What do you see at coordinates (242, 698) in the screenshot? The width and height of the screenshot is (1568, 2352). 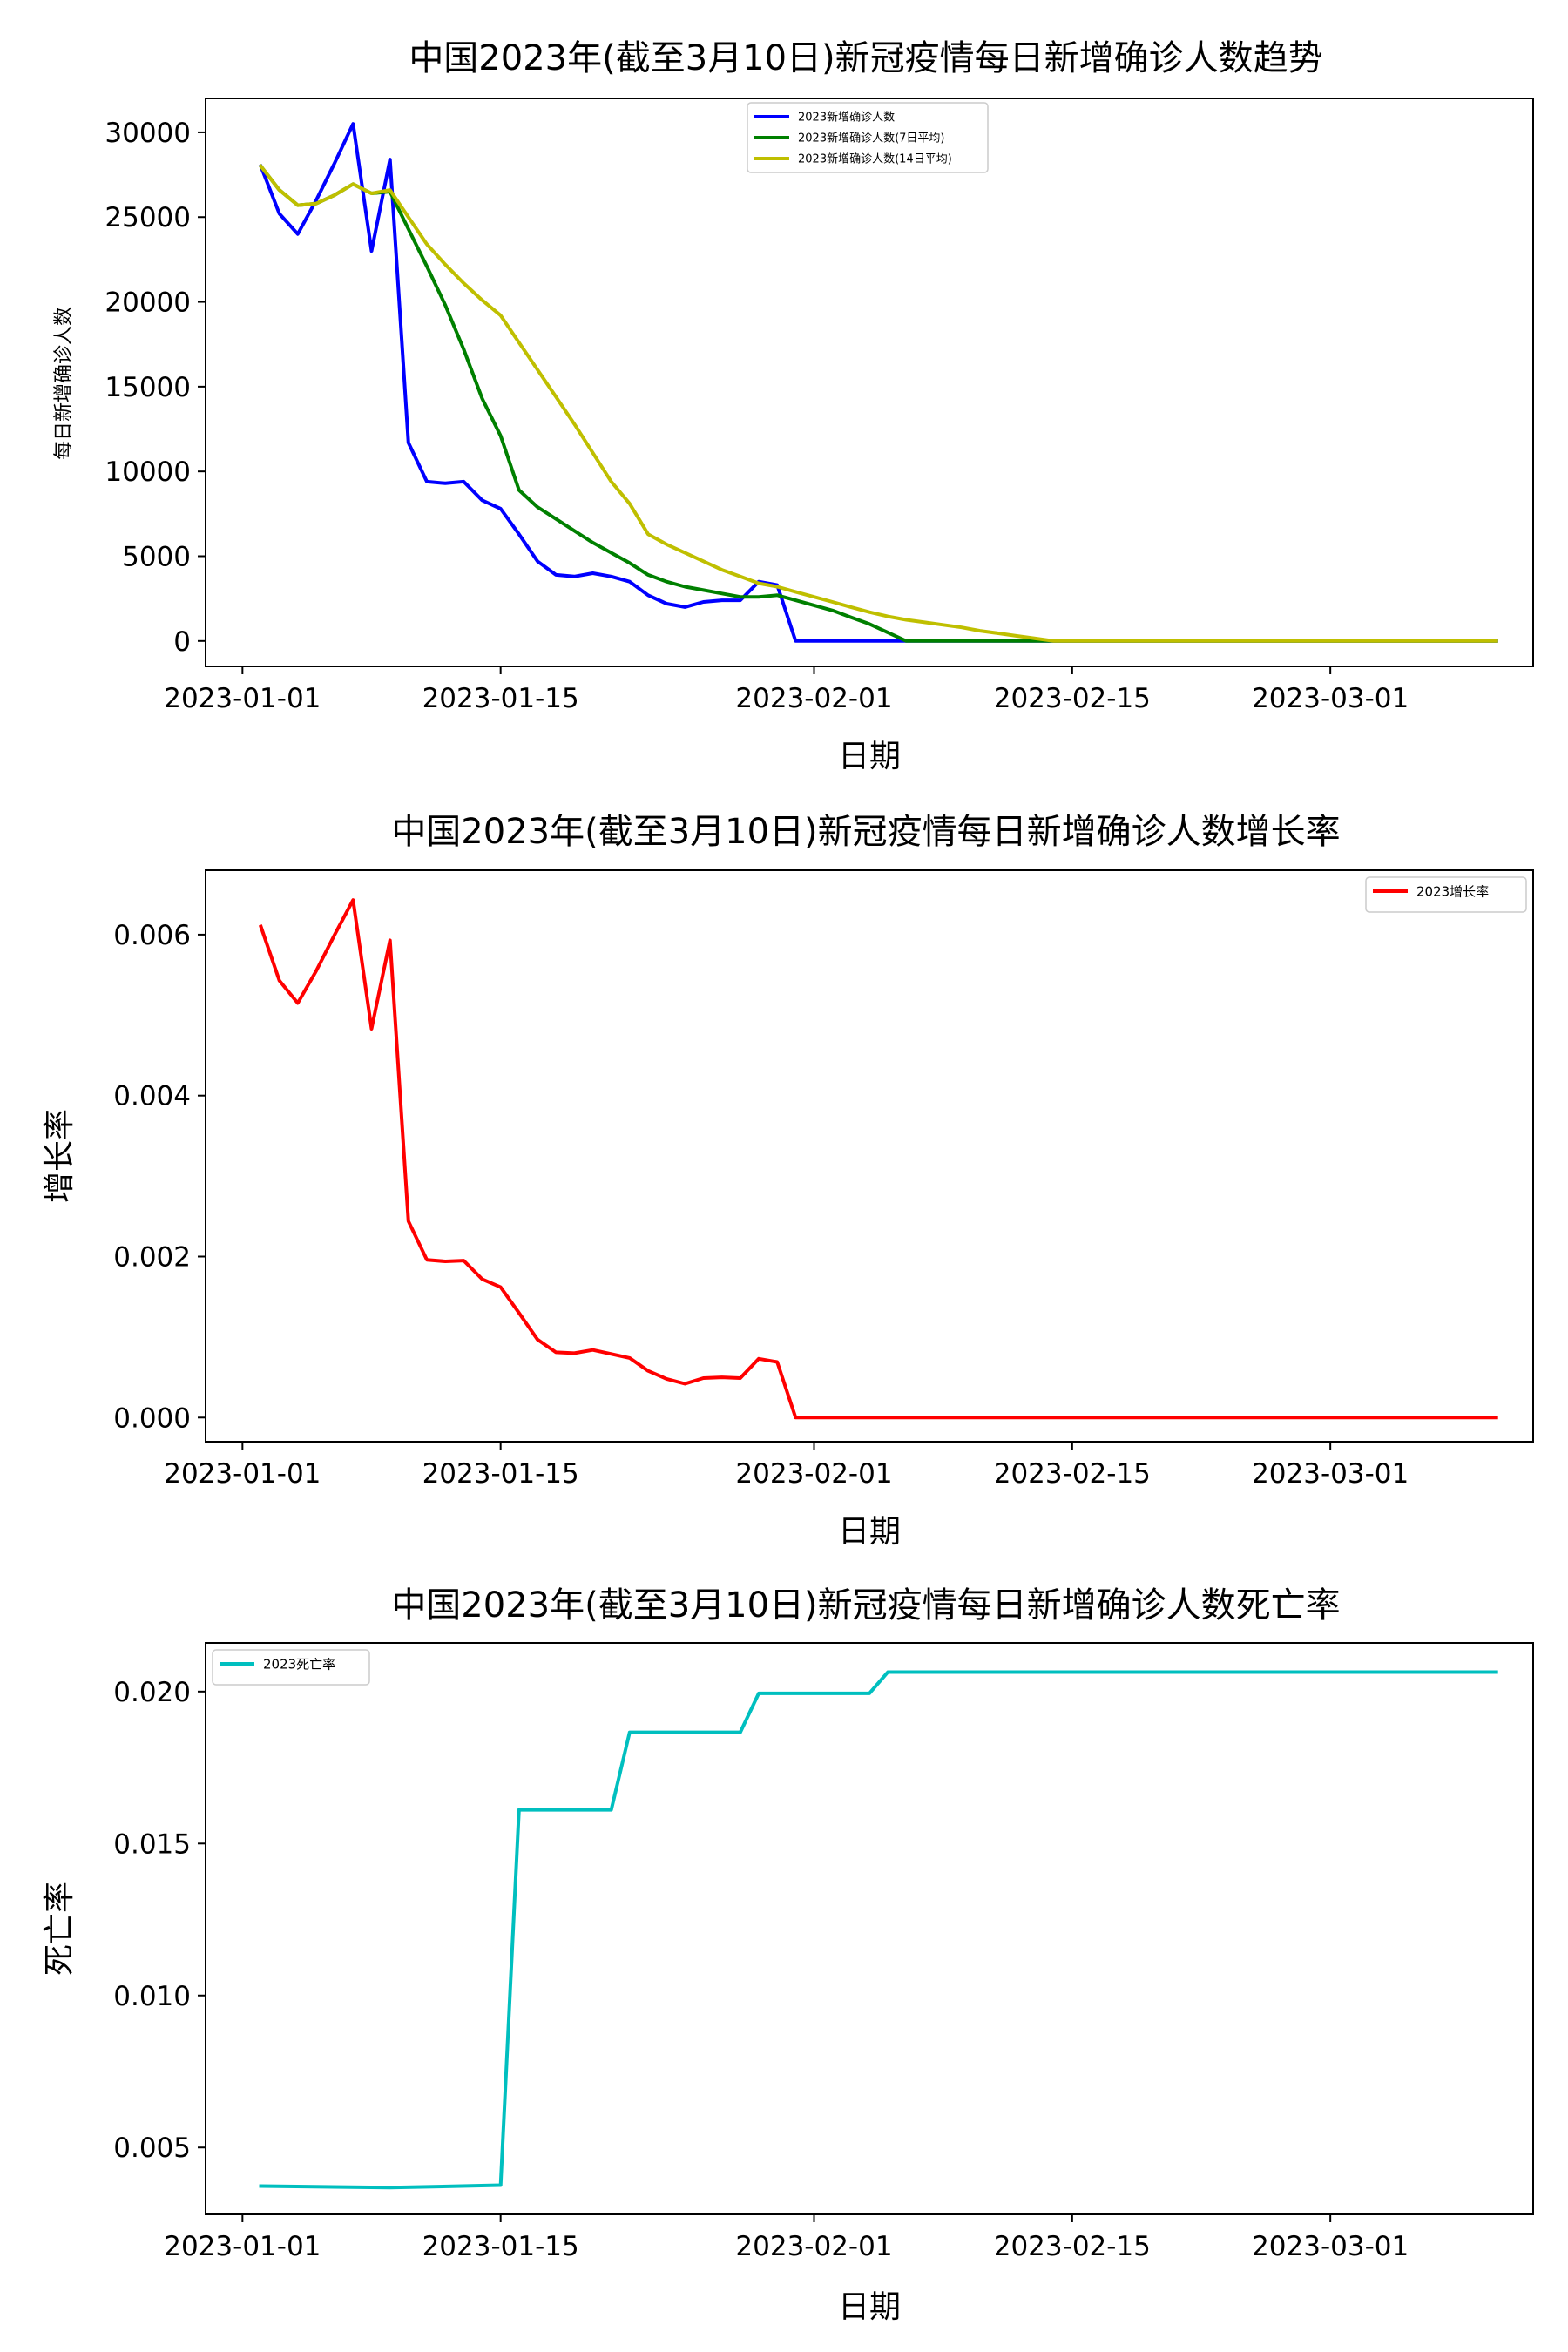 I see `chart-1-x-tick-label: 2023-01-01` at bounding box center [242, 698].